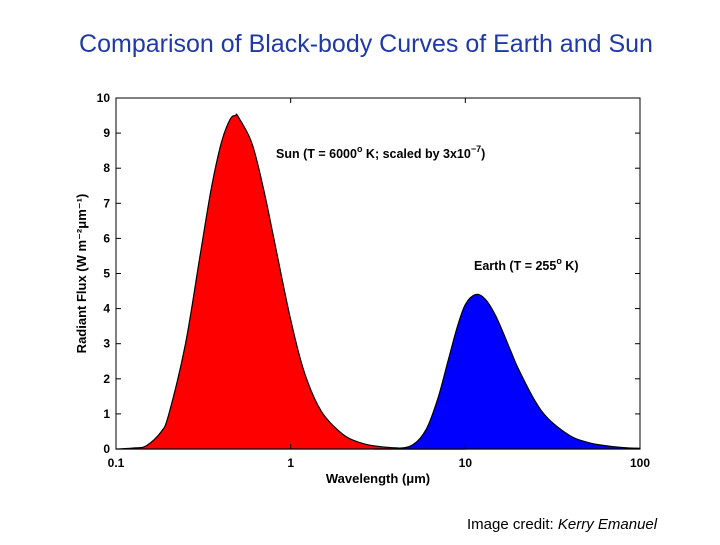 The image size is (720, 545). I want to click on y-axis-label: Radiant Flux (W m⁻²μm⁻¹), so click(81, 274).